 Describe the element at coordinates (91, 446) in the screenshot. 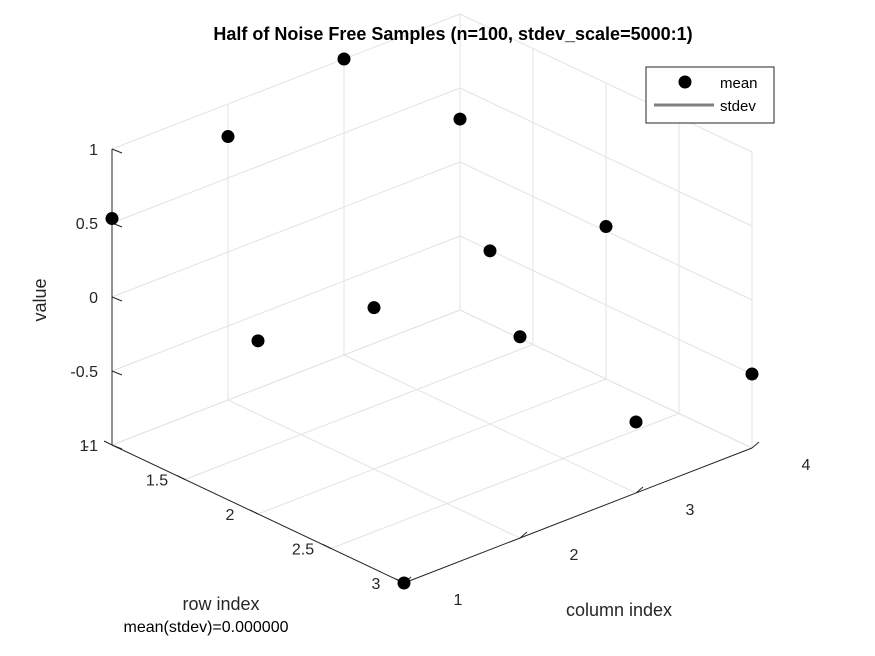

I see `z-tick-label: -1` at that location.